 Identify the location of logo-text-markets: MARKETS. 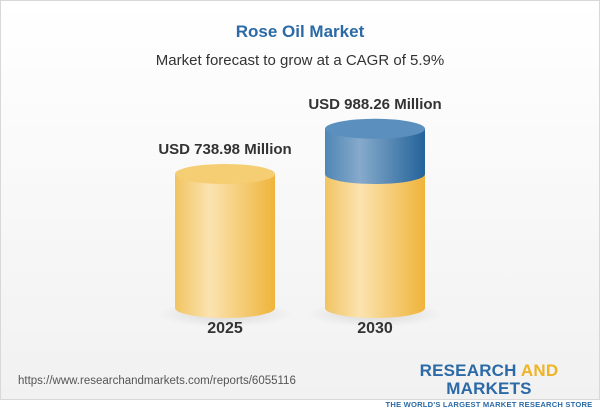
(489, 388).